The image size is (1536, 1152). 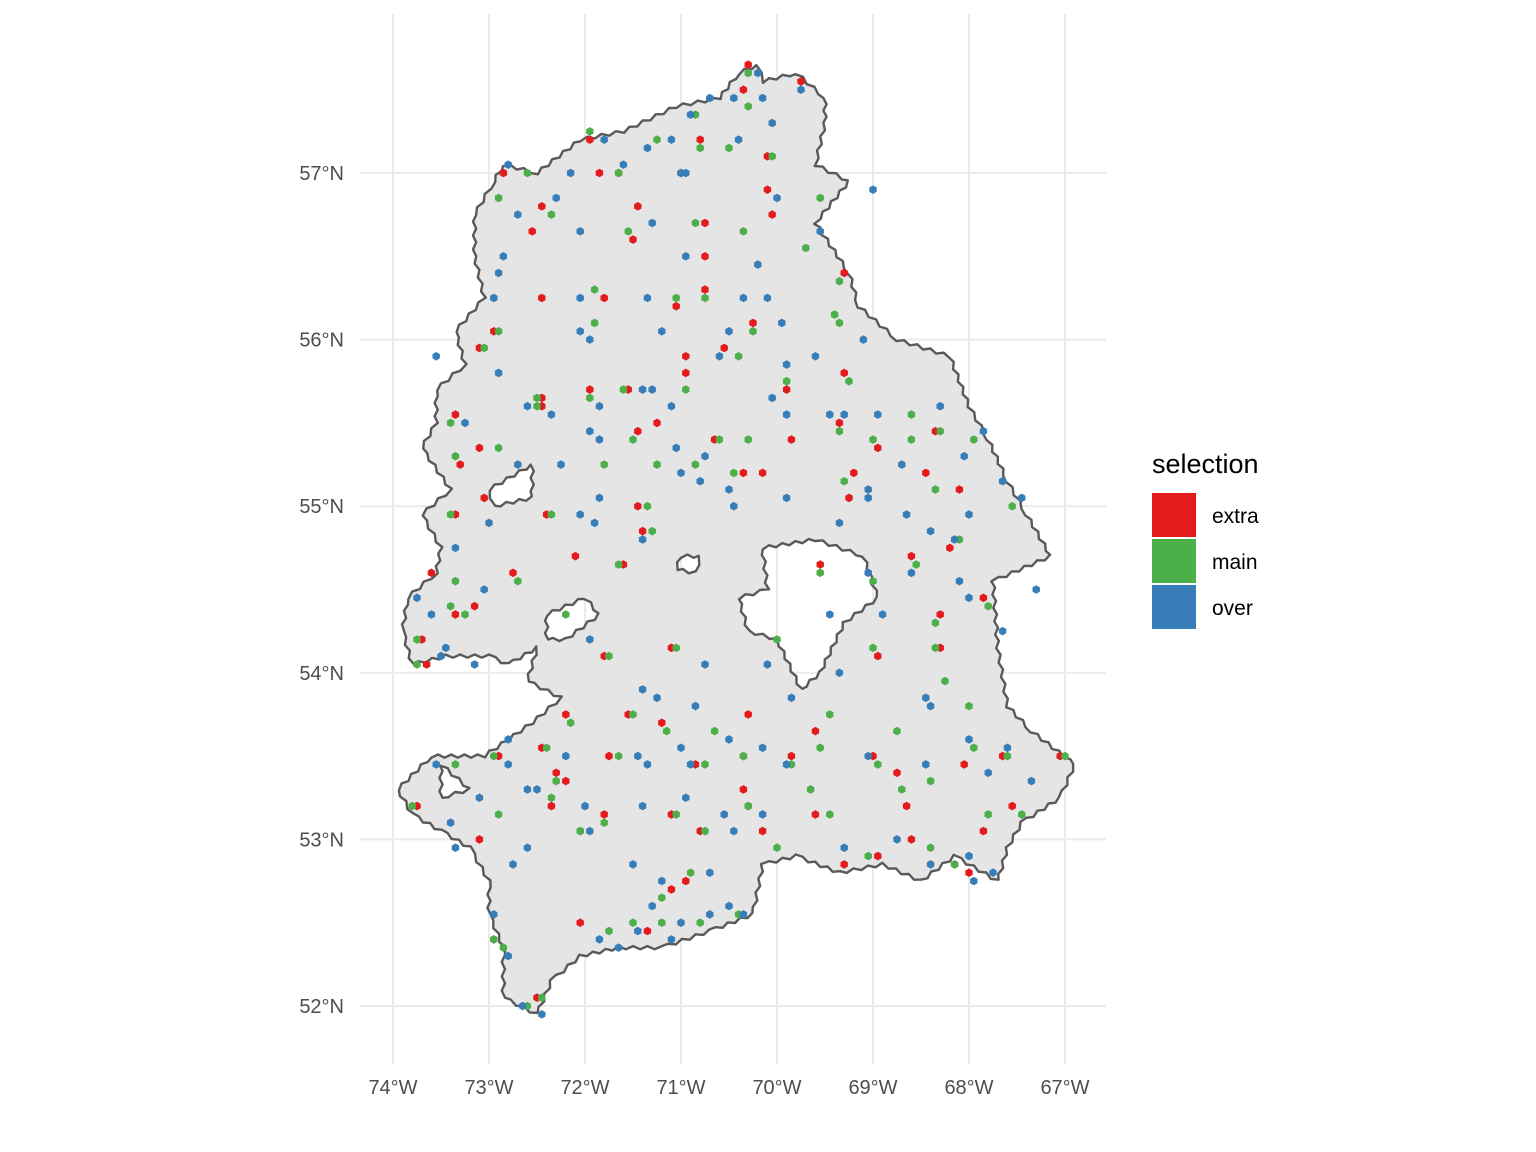 I want to click on x-tick-label-4: 70°W, so click(x=776, y=1088).